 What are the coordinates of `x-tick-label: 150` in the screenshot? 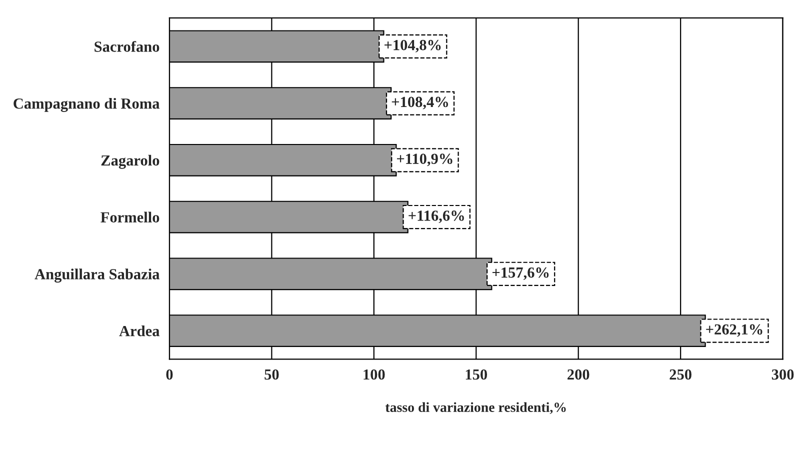 It's located at (477, 374).